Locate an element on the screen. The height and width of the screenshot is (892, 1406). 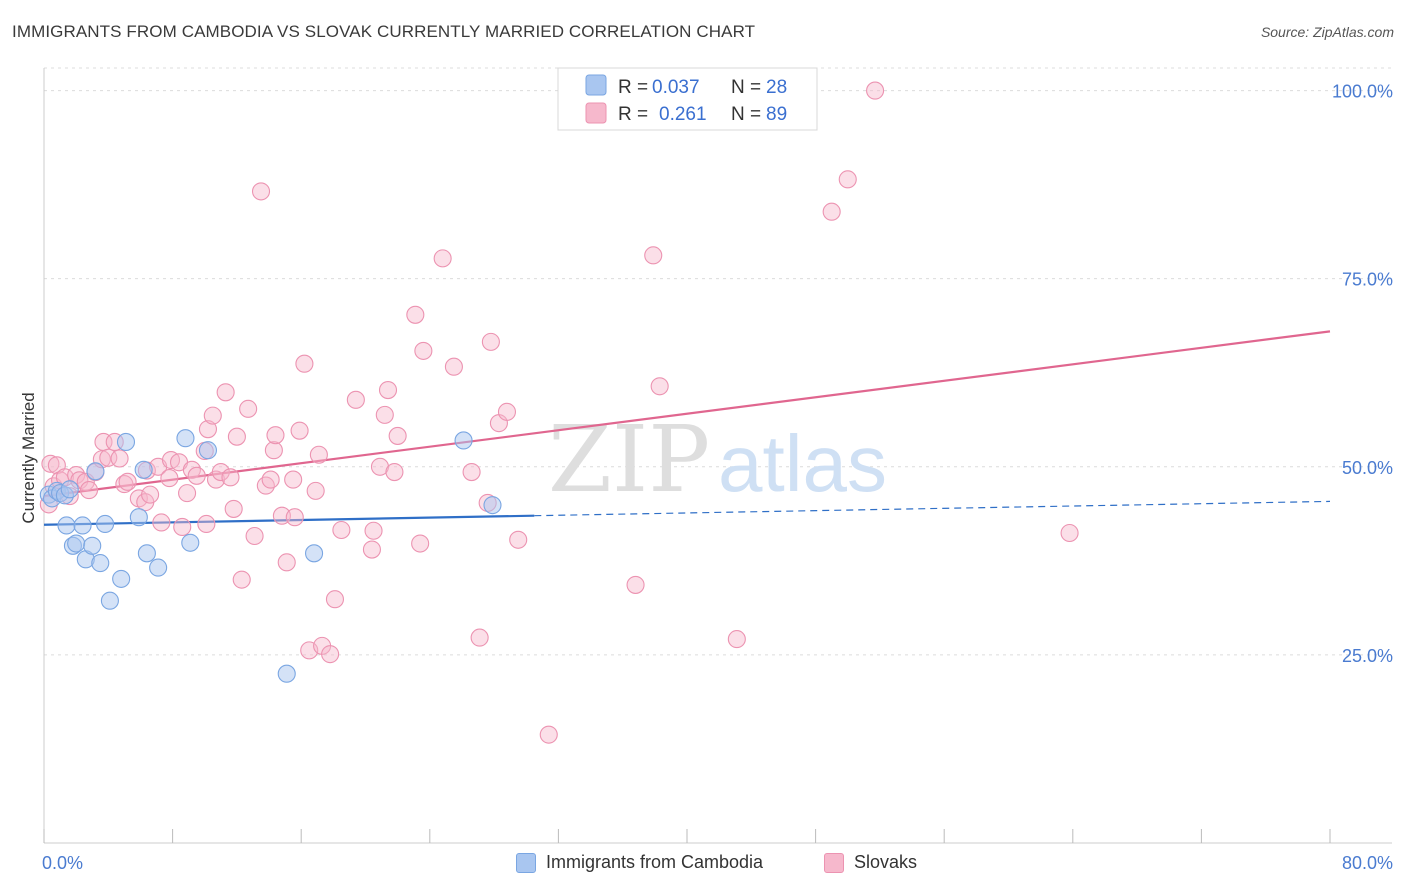
x-tick-label-max: 80.0% is located at coordinates (1367, 863).